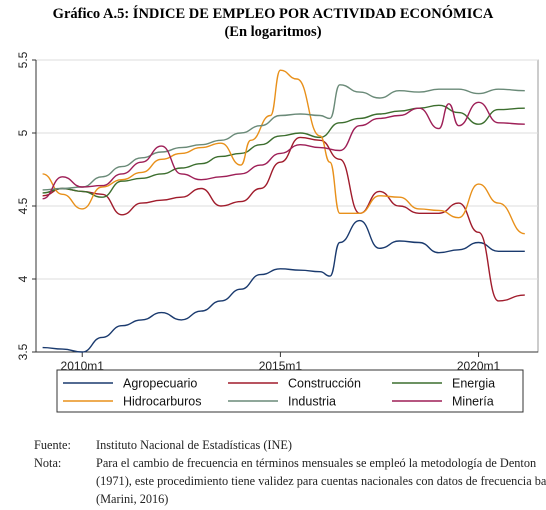 The width and height of the screenshot is (546, 510). What do you see at coordinates (273, 32) in the screenshot?
I see `chart-subtitle: (En logaritmos)` at bounding box center [273, 32].